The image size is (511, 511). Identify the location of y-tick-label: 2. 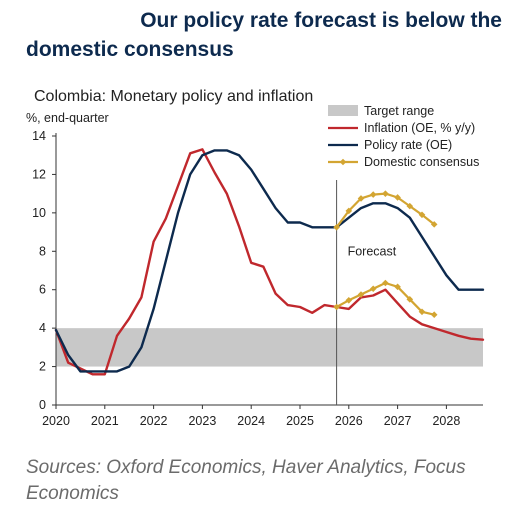
(42, 367).